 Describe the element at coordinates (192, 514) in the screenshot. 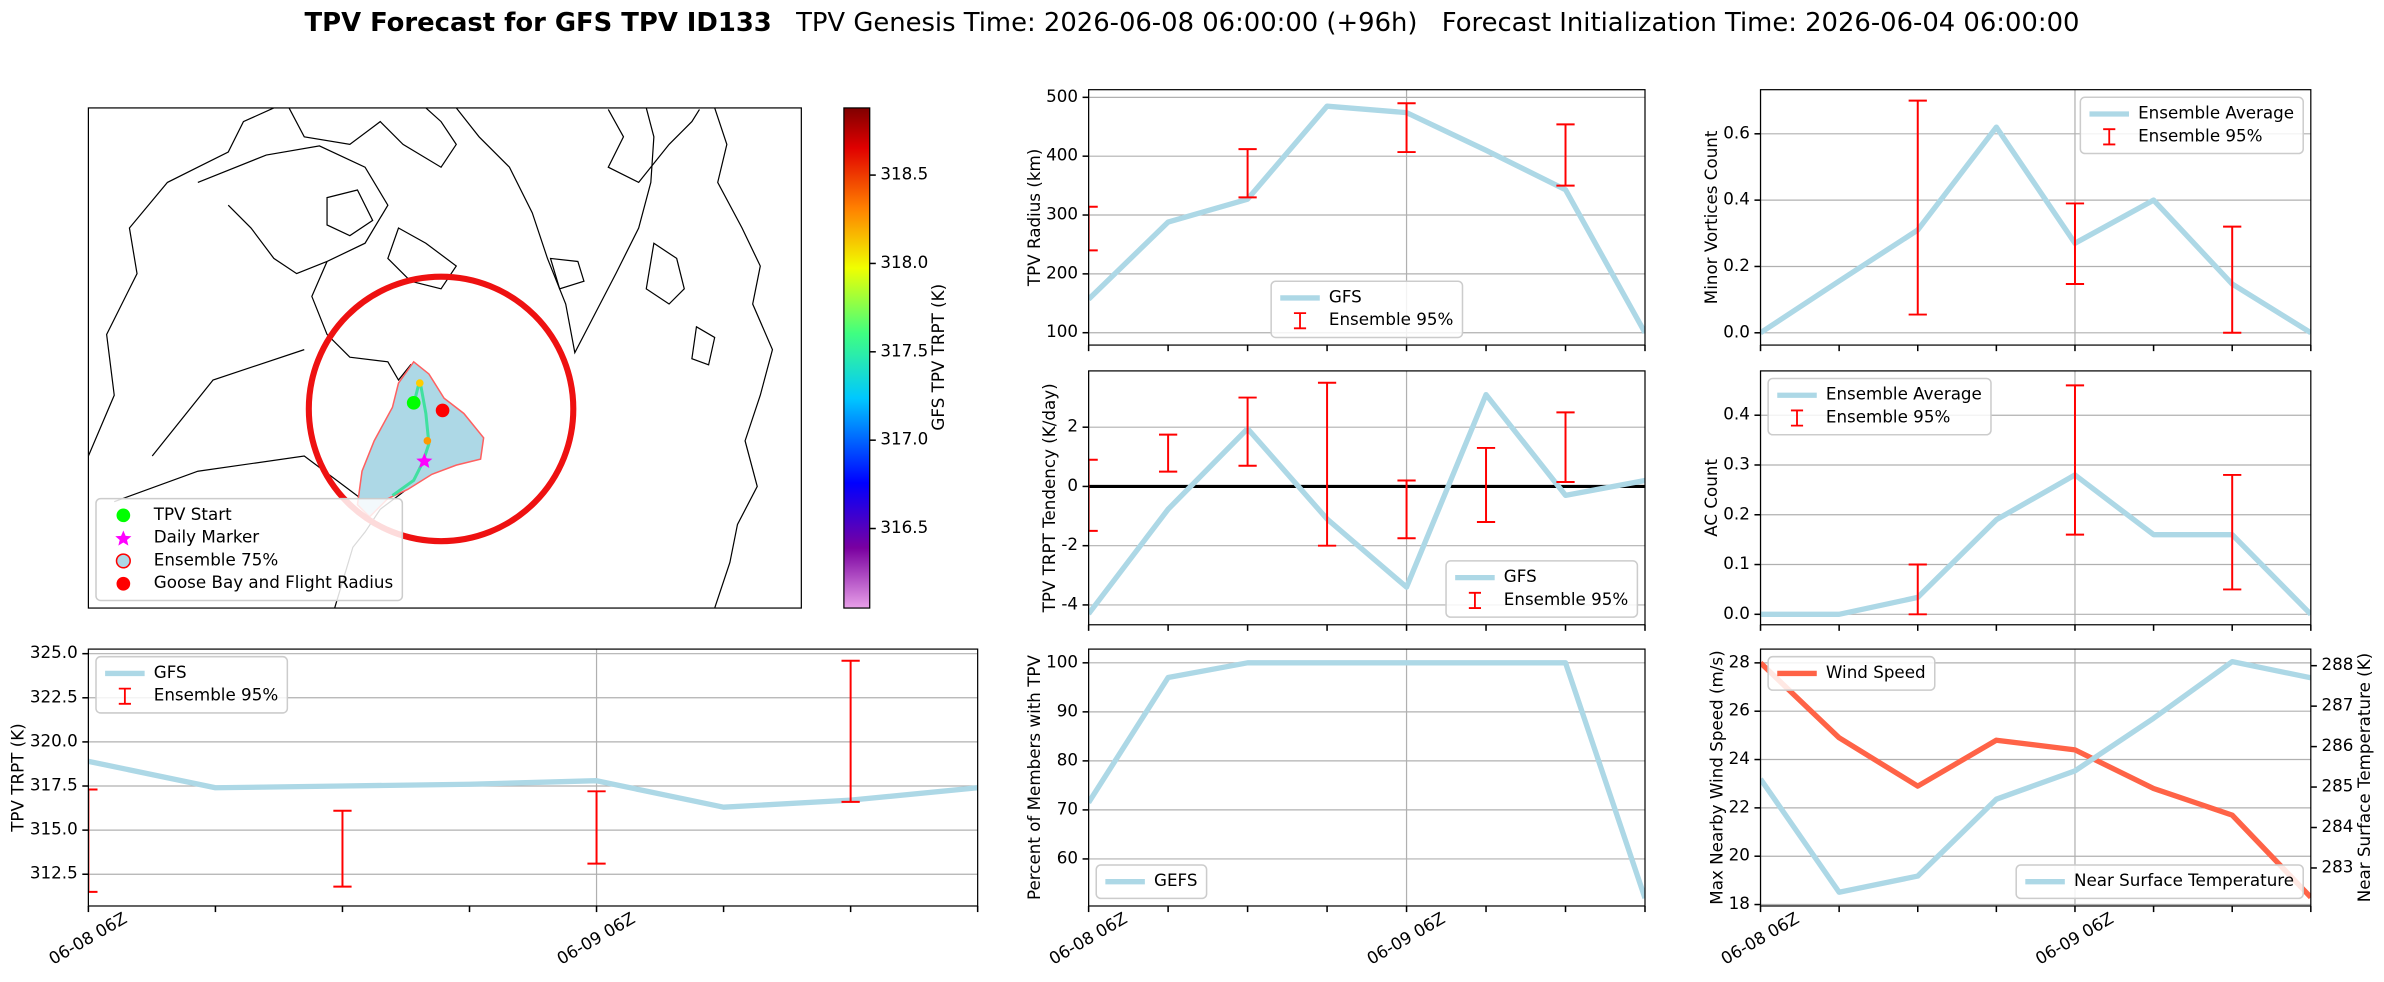

I see `legend-label: TPV Start` at that location.